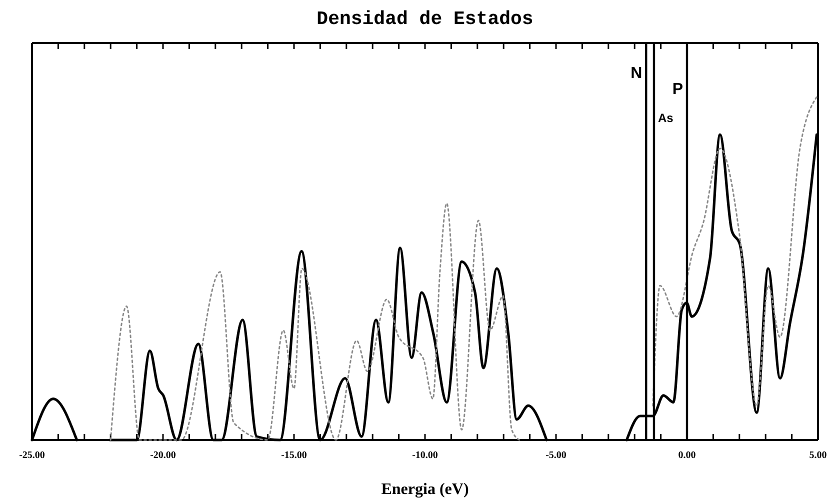  Describe the element at coordinates (678, 89) in the screenshot. I see `ref-line-label: P` at that location.